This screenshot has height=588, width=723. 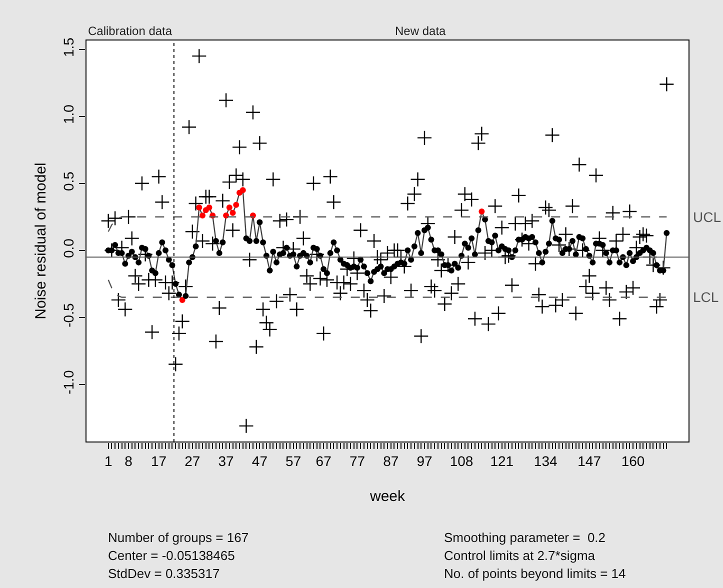 I want to click on y-tick-label: 1.0, so click(x=68, y=114).